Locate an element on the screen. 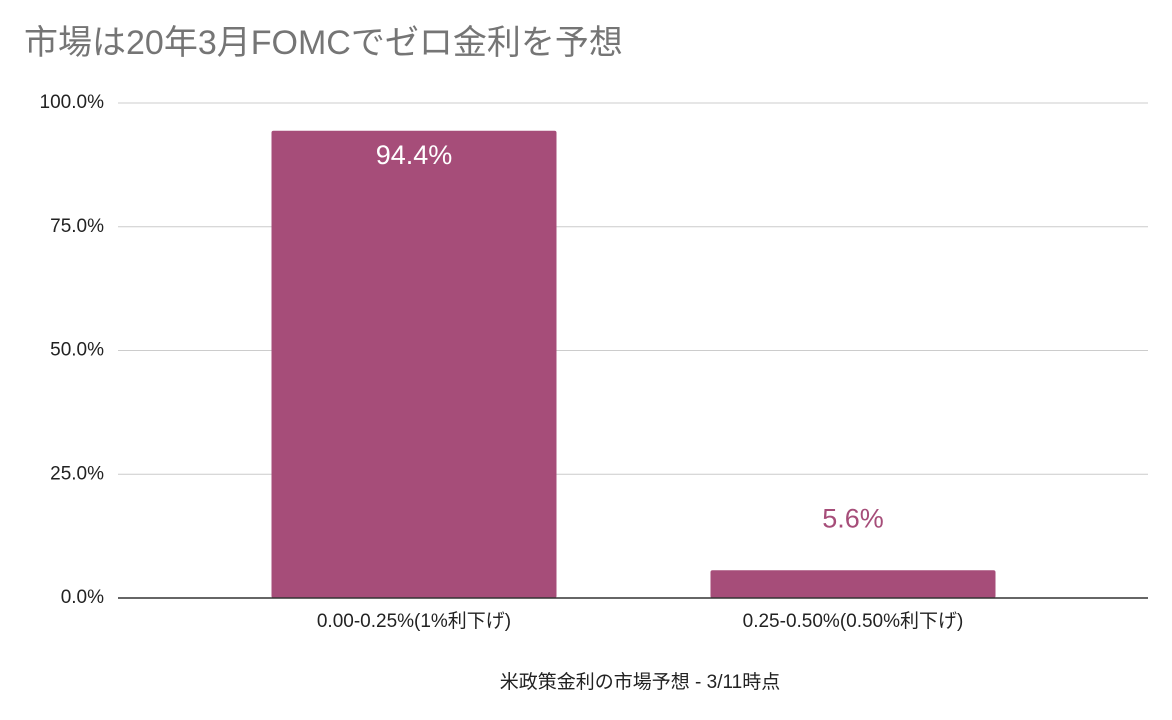 This screenshot has width=1172, height=720. y-tick-label: 25.0% is located at coordinates (77, 473).